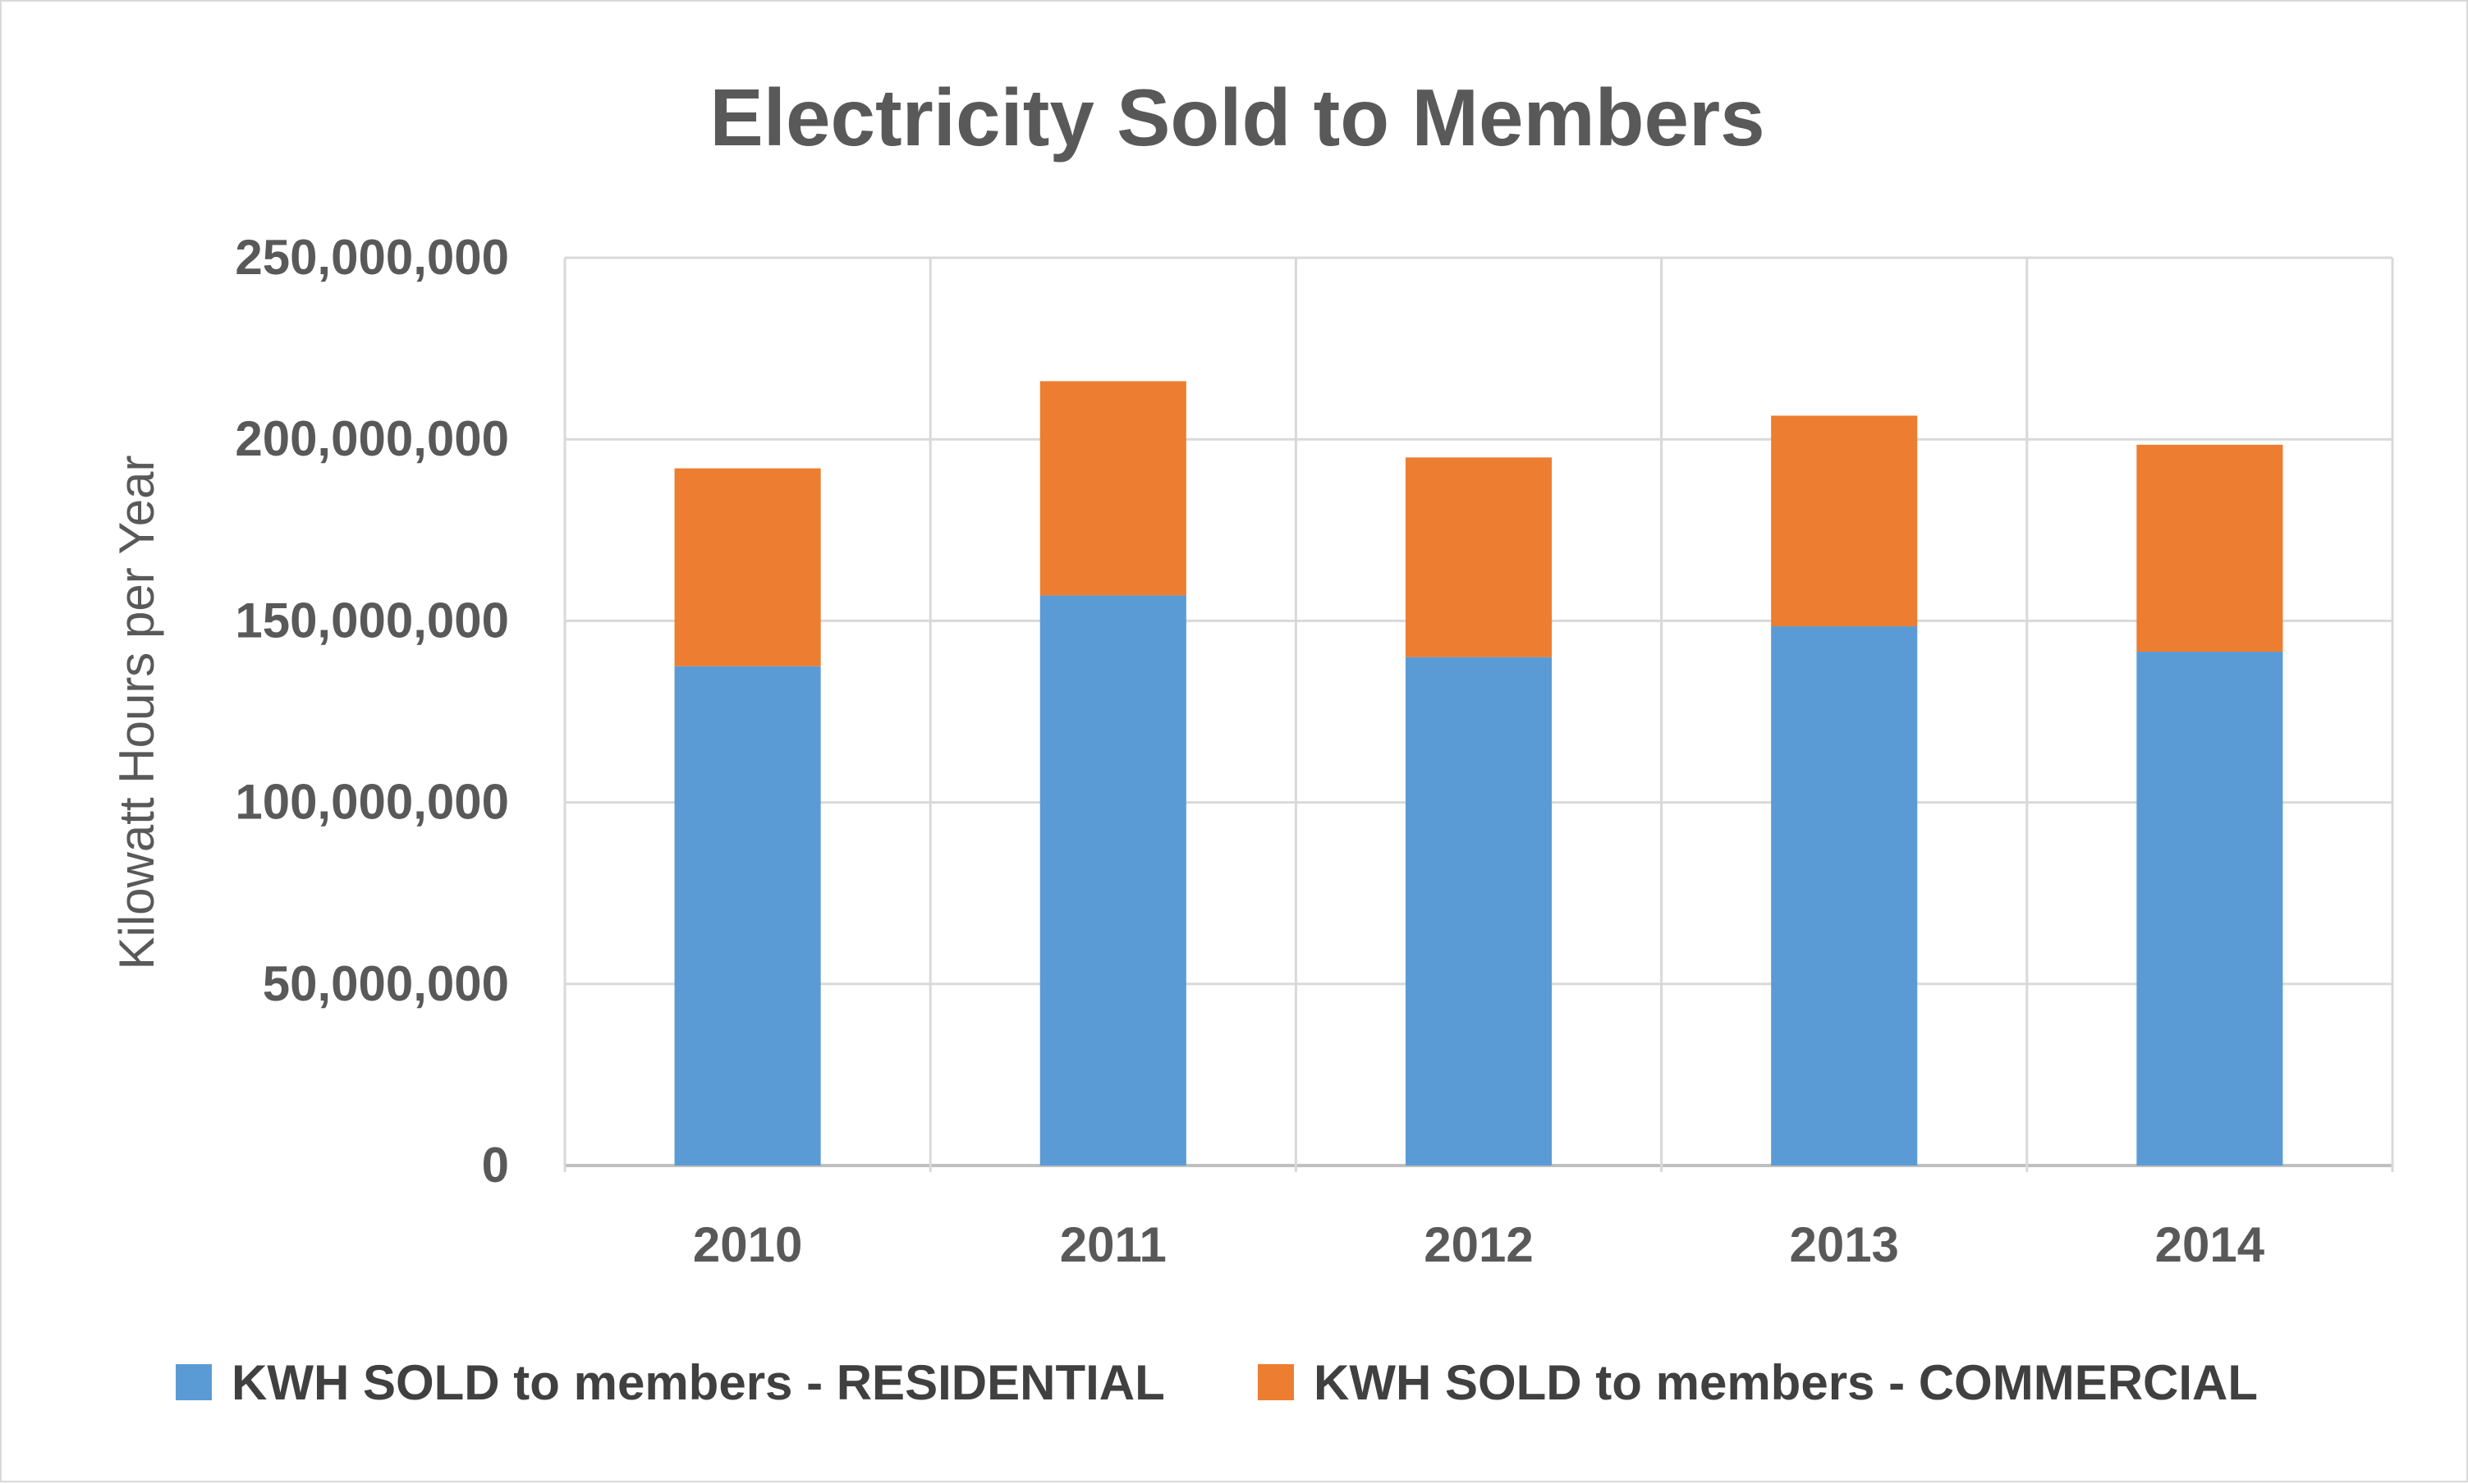  What do you see at coordinates (747, 567) in the screenshot?
I see `bar-commercial-2010` at bounding box center [747, 567].